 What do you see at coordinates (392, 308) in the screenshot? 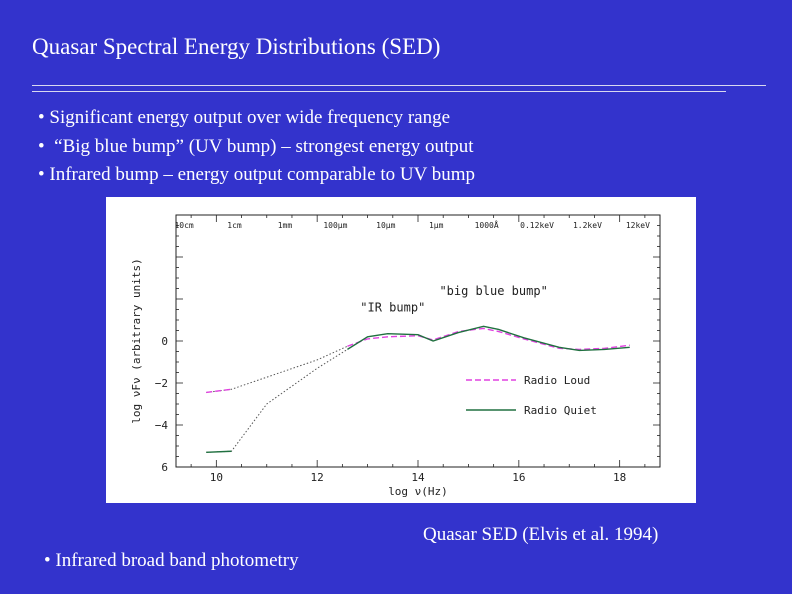
I see `chart-annotation: "IR bump"` at bounding box center [392, 308].